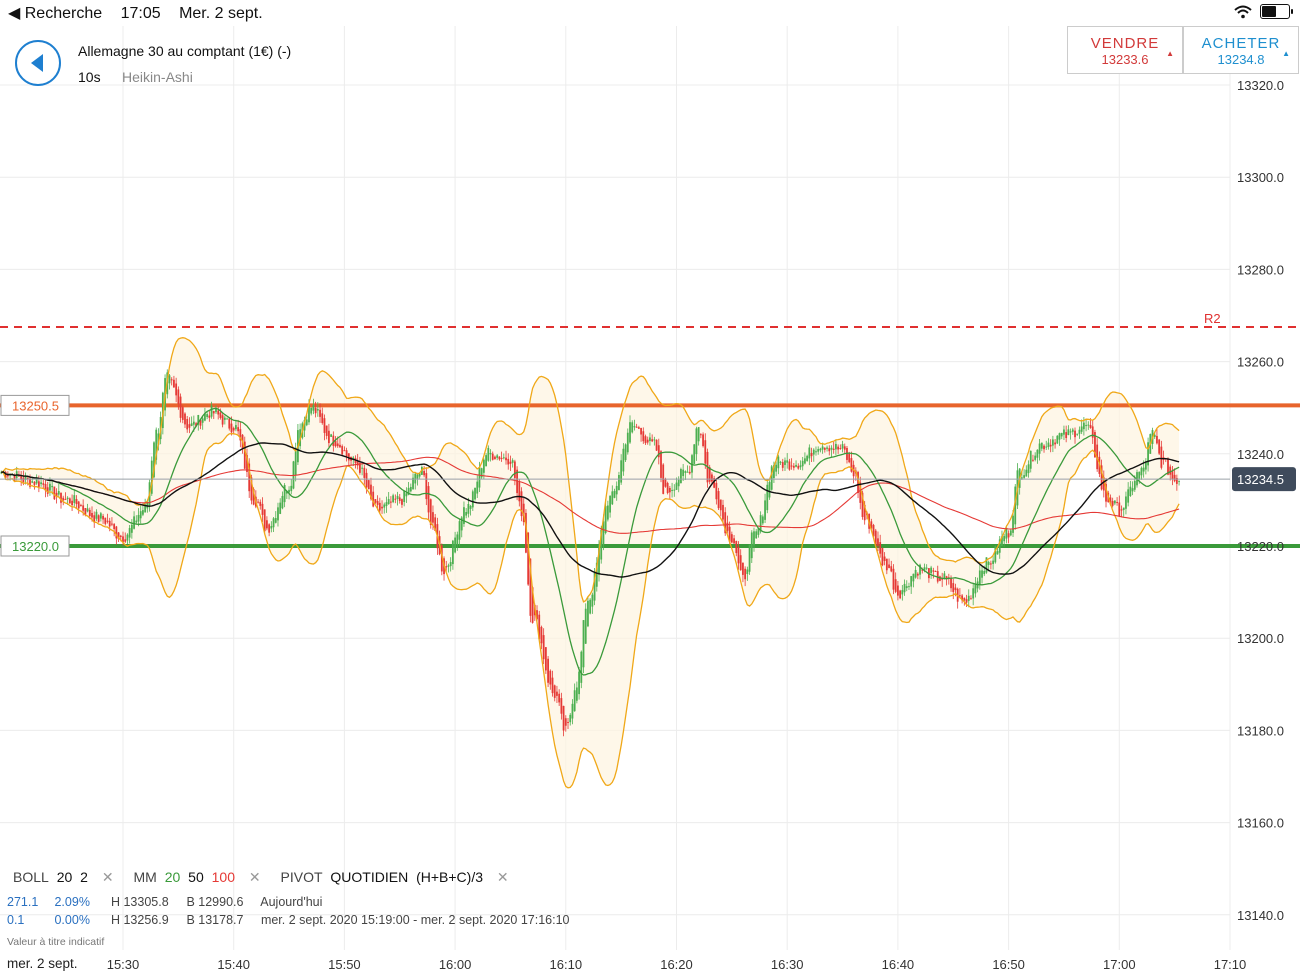 The width and height of the screenshot is (1300, 975). Describe the element at coordinates (301, 877) in the screenshot. I see `pivot-label: PIVOT` at that location.